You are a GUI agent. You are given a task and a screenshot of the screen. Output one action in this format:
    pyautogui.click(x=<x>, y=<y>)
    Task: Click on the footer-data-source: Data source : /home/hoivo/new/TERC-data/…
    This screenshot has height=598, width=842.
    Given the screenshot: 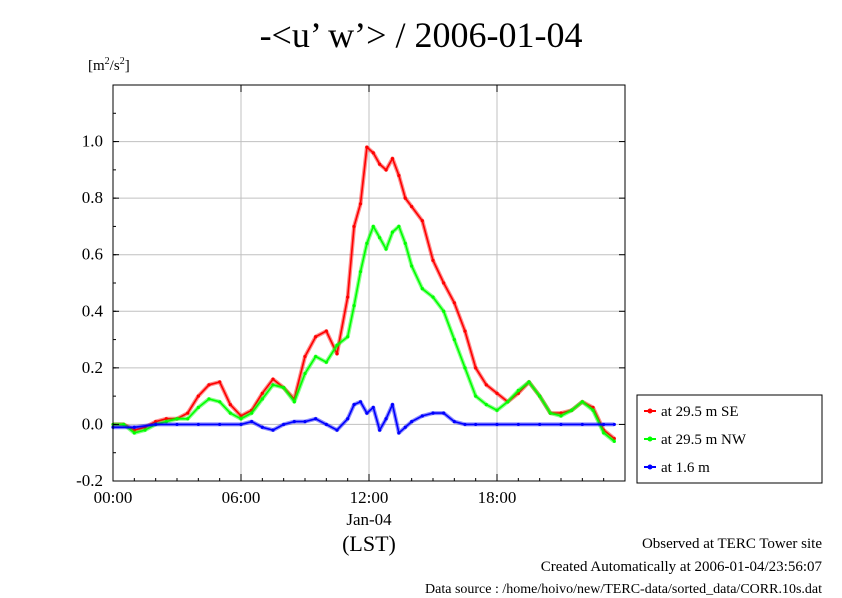 What is the action you would take?
    pyautogui.click(x=623, y=589)
    